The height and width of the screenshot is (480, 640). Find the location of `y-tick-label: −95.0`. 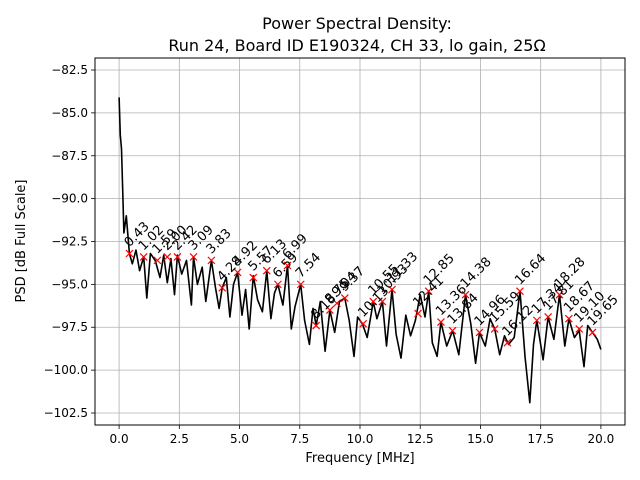

y-tick-label: −95.0 is located at coordinates (69, 284).